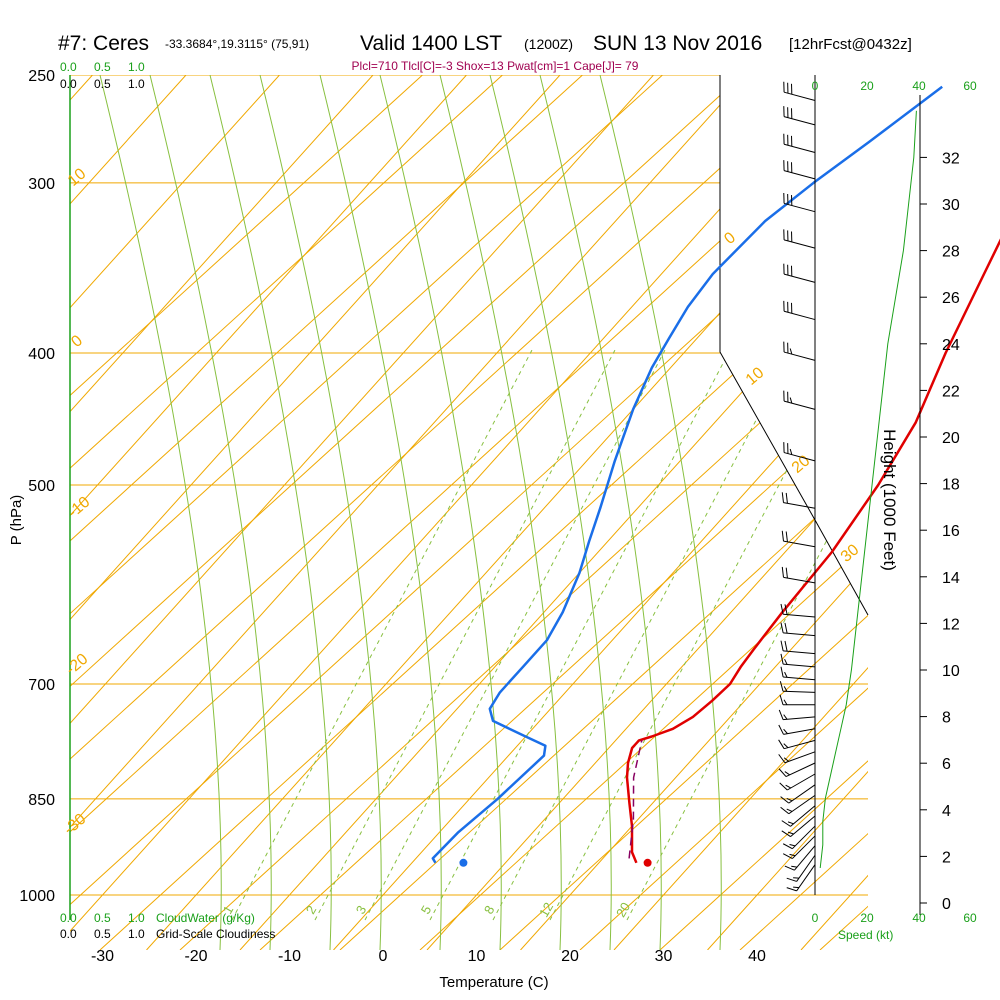 This screenshot has height=1000, width=1000. Describe the element at coordinates (41, 685) in the screenshot. I see `pressure-tick-label: 700` at that location.